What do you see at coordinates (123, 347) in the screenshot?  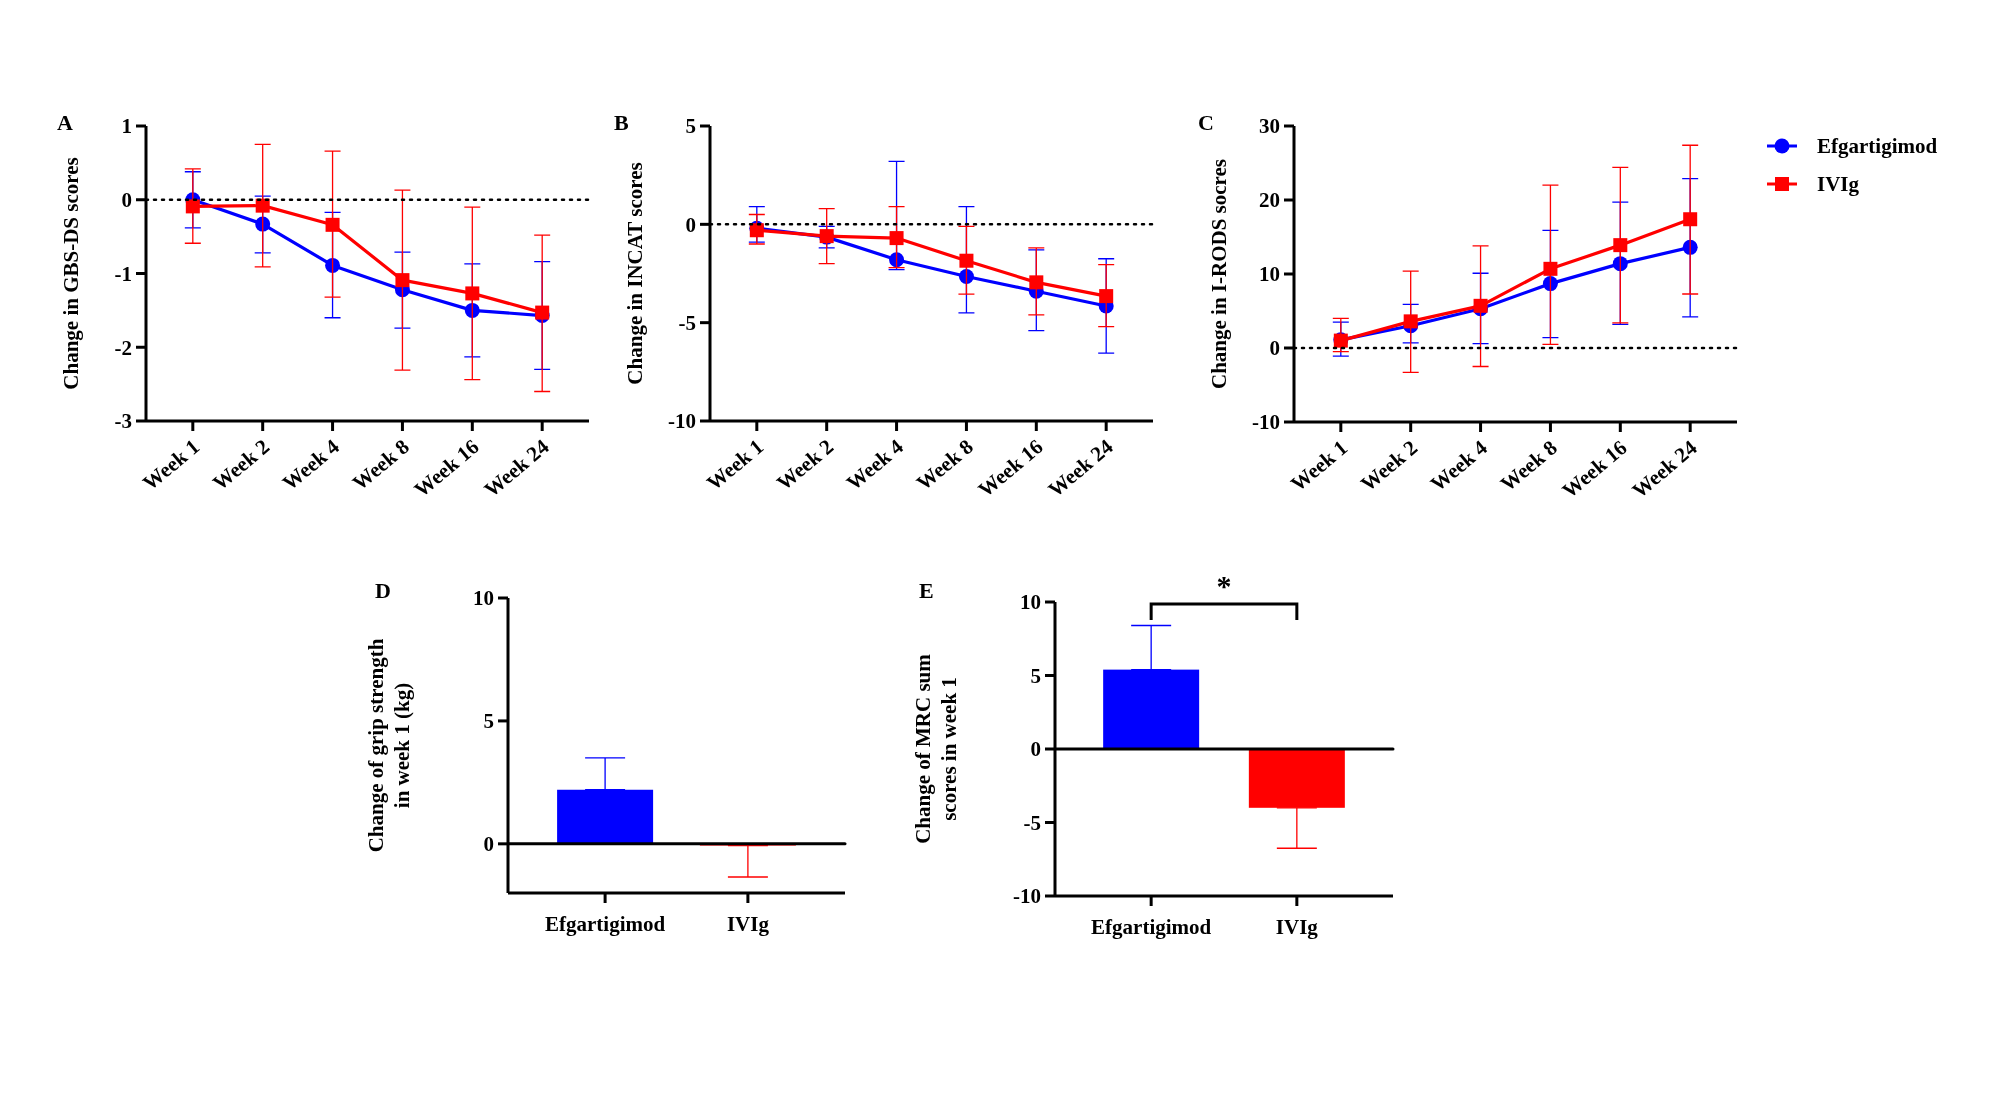 I see `y-tick-label: -2` at bounding box center [123, 347].